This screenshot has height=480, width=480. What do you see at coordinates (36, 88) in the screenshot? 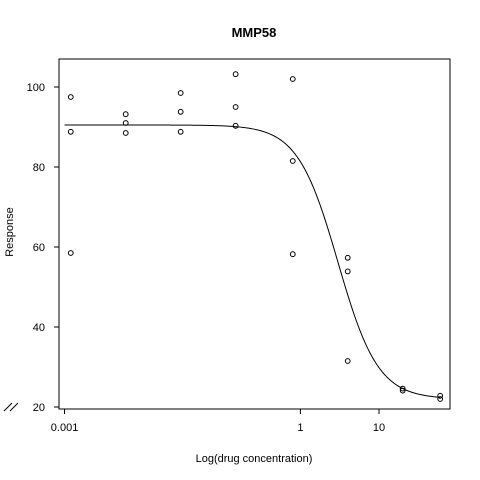
I see `y-tick-label: 100` at bounding box center [36, 88].